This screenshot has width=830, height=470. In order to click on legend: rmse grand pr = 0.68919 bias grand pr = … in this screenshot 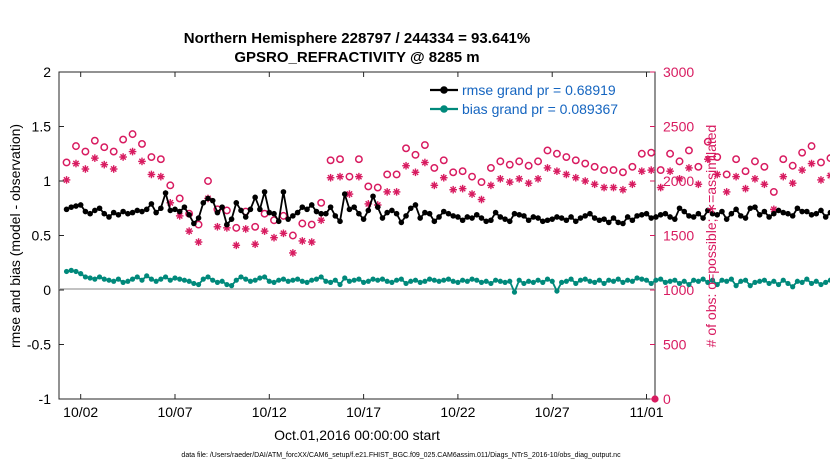, I will do `click(535, 99)`.